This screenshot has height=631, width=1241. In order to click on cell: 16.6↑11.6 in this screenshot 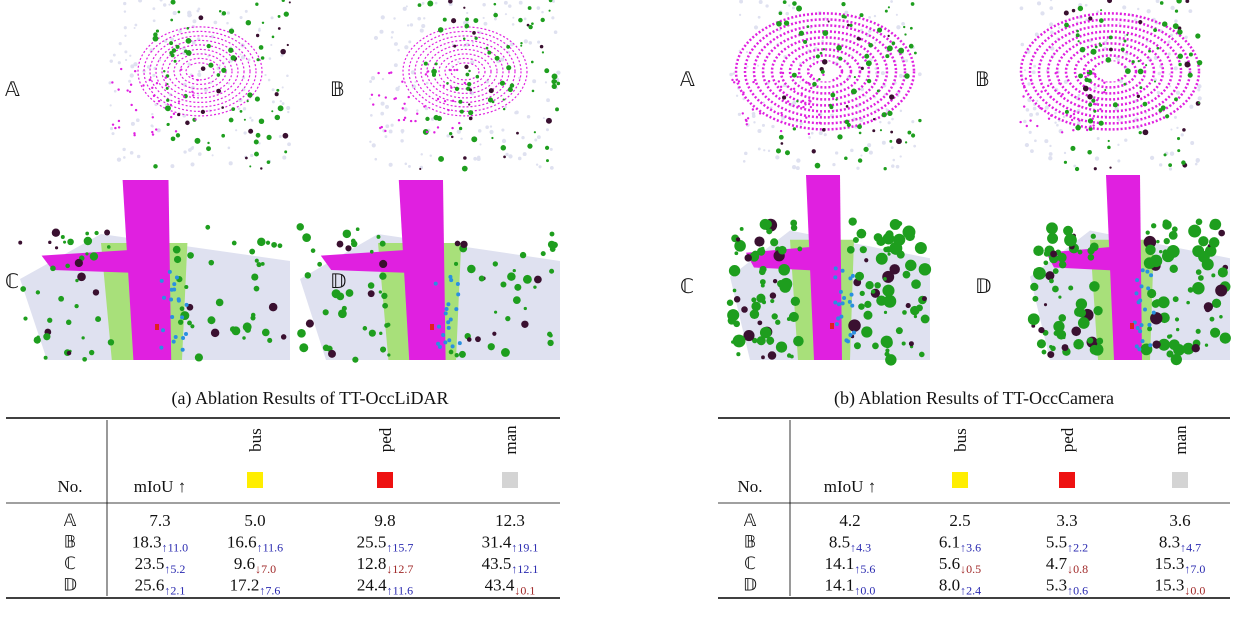, I will do `click(255, 544)`.